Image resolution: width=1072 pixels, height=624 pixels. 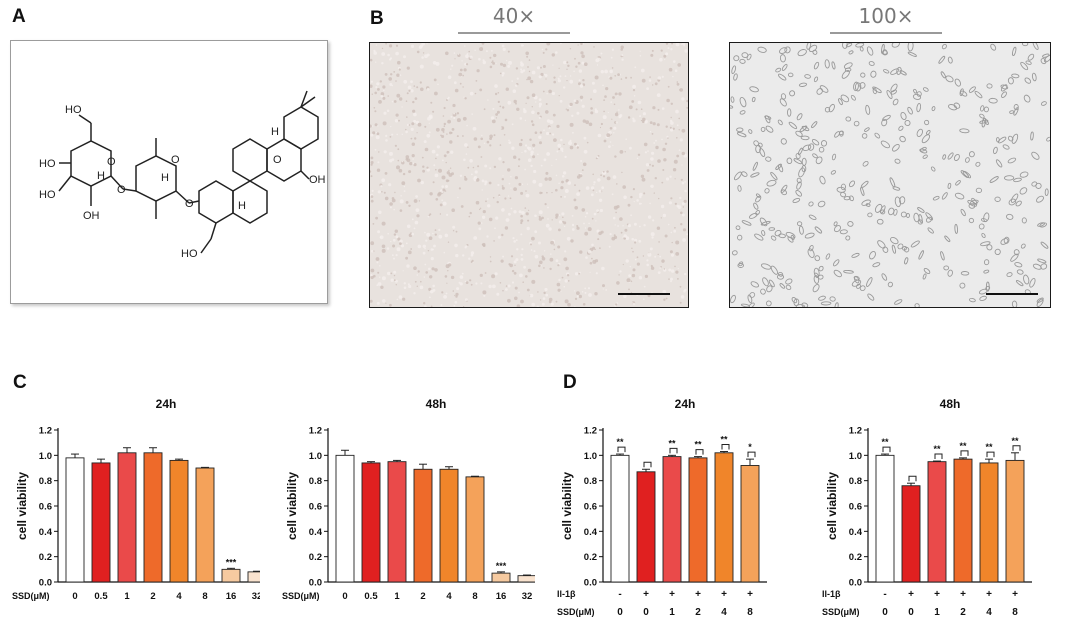 I want to click on y-tick-label: 0.0, so click(x=590, y=583).